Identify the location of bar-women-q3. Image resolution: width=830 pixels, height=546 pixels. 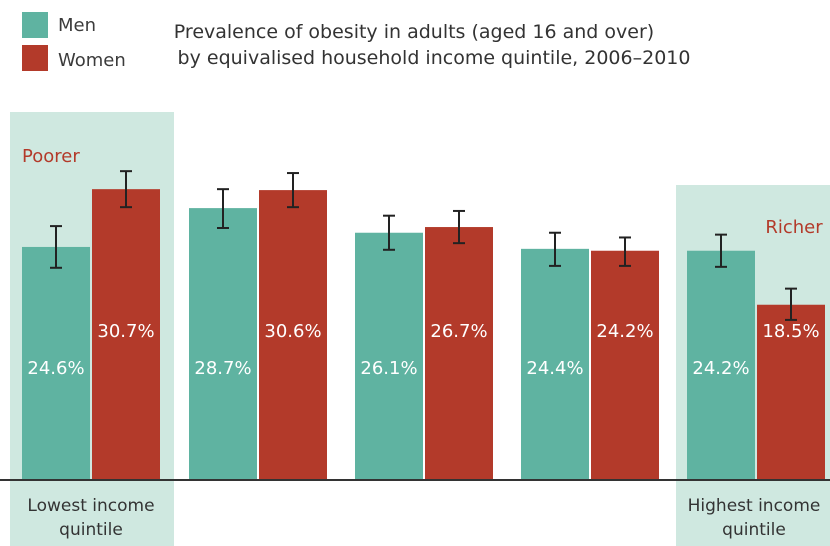
(459, 353).